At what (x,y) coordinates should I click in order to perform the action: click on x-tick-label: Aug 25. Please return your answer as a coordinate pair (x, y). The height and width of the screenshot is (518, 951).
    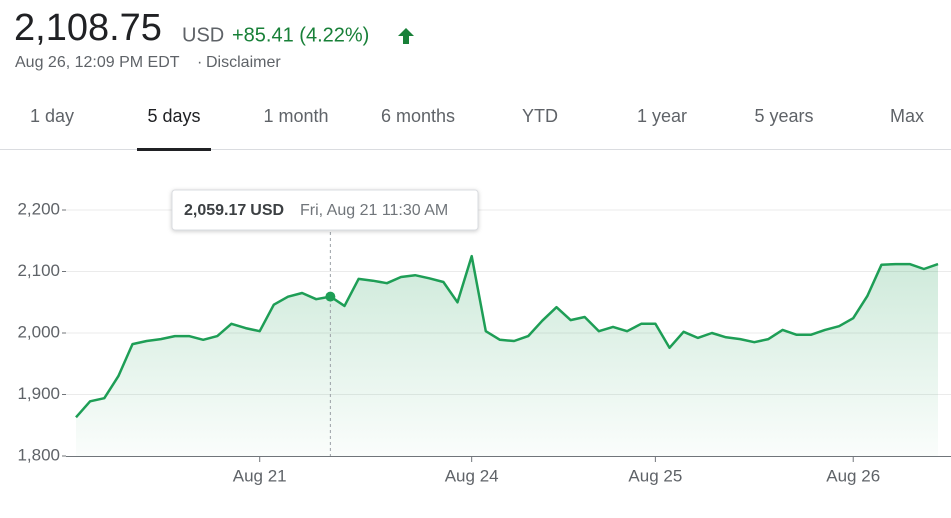
    Looking at the image, I should click on (655, 475).